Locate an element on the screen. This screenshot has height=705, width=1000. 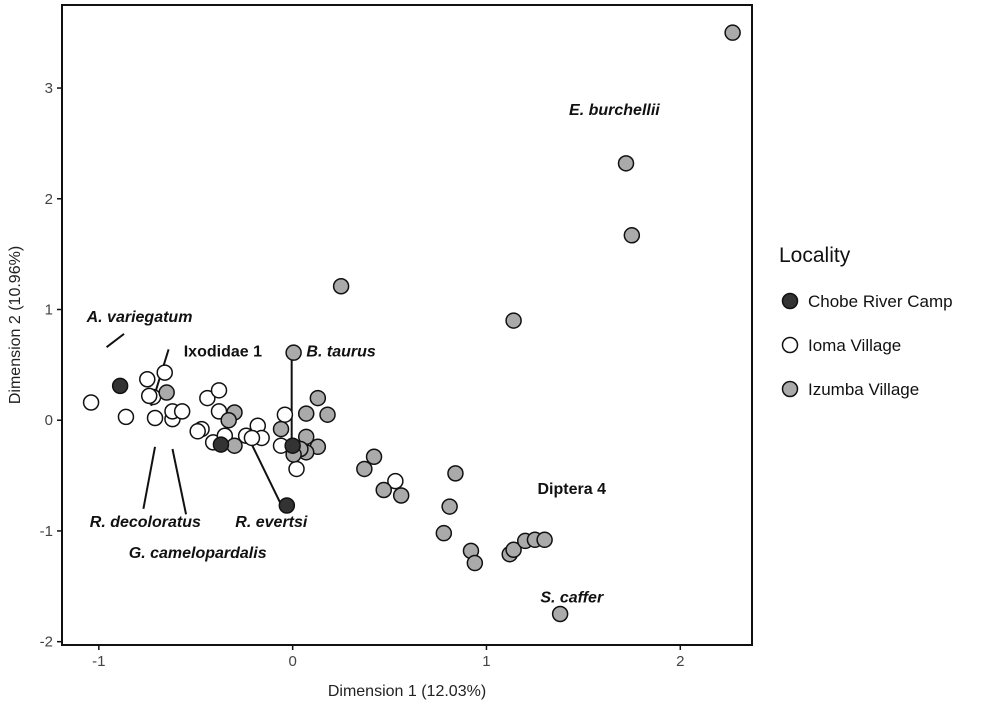
legend-label-izumba: Izumba Village is located at coordinates (863, 389).